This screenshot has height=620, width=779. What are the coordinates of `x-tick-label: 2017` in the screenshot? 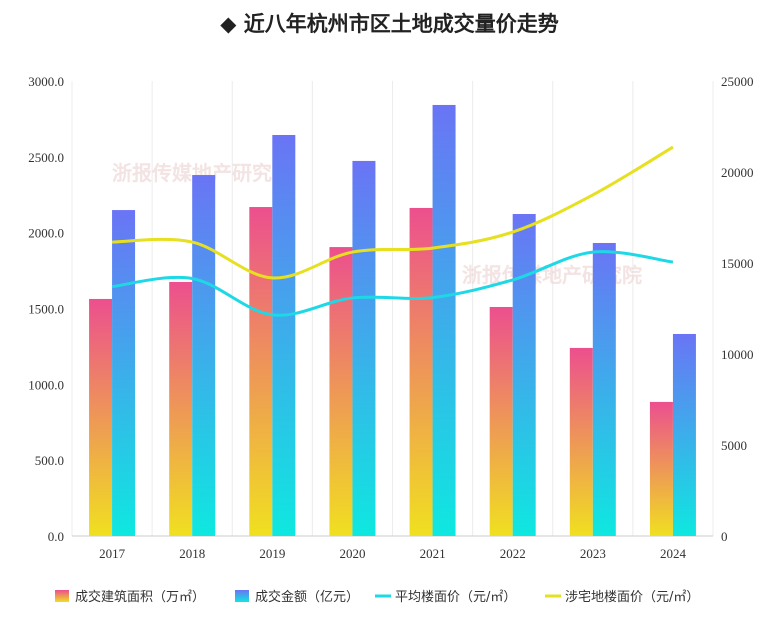 It's located at (112, 553).